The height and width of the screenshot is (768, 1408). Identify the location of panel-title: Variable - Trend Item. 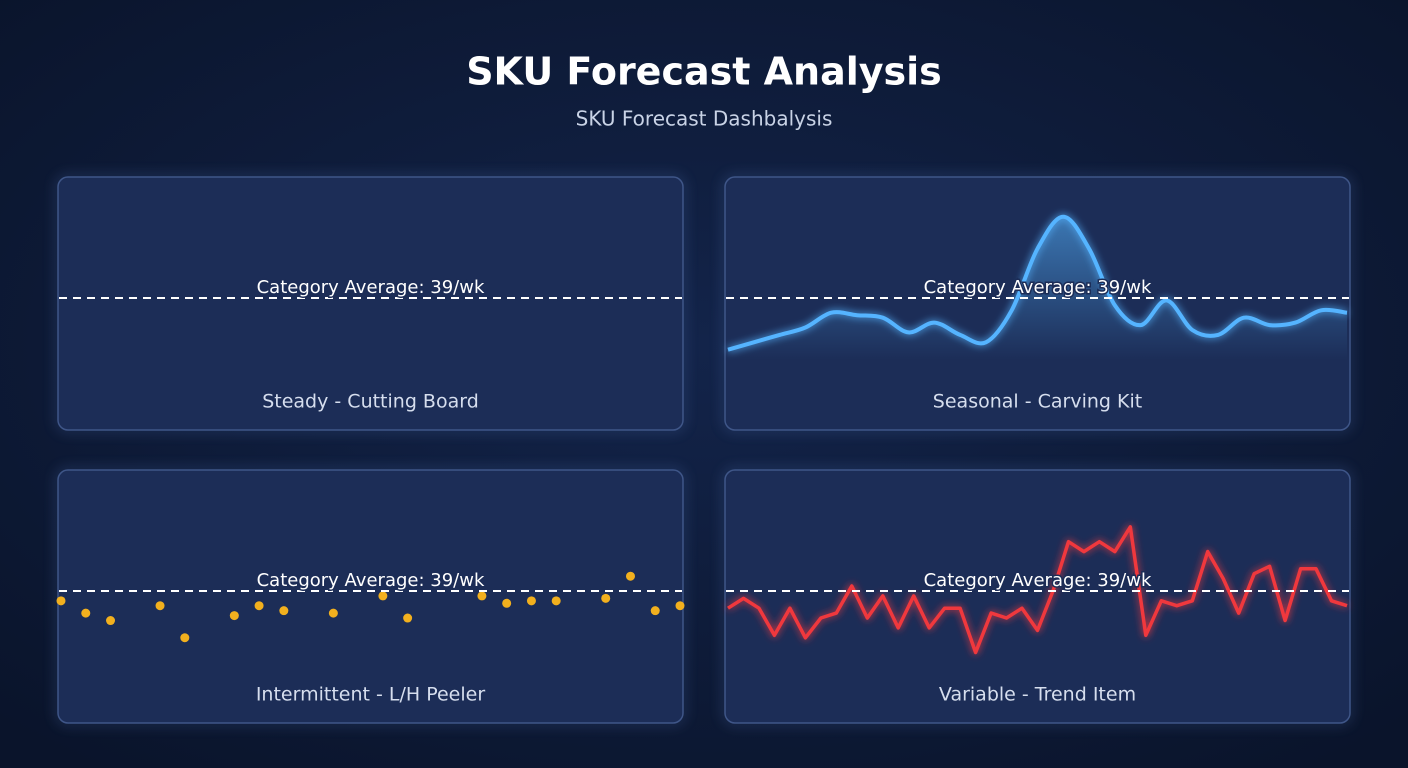
(1037, 695).